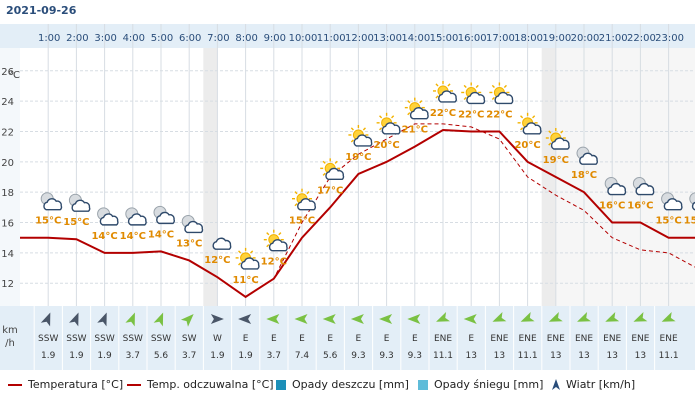  I want to click on wind-direction: SW, so click(189, 339).